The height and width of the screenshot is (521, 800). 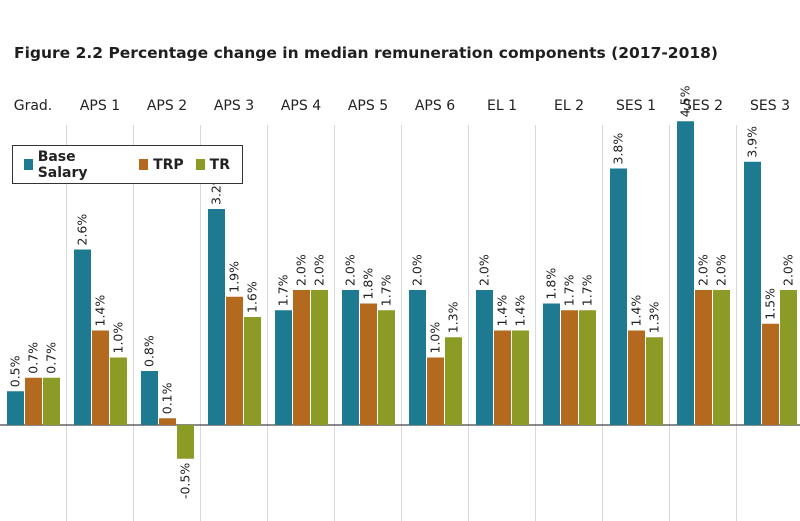 What do you see at coordinates (149, 351) in the screenshot?
I see `data-label-base-salary-aps-2: 0.8%` at bounding box center [149, 351].